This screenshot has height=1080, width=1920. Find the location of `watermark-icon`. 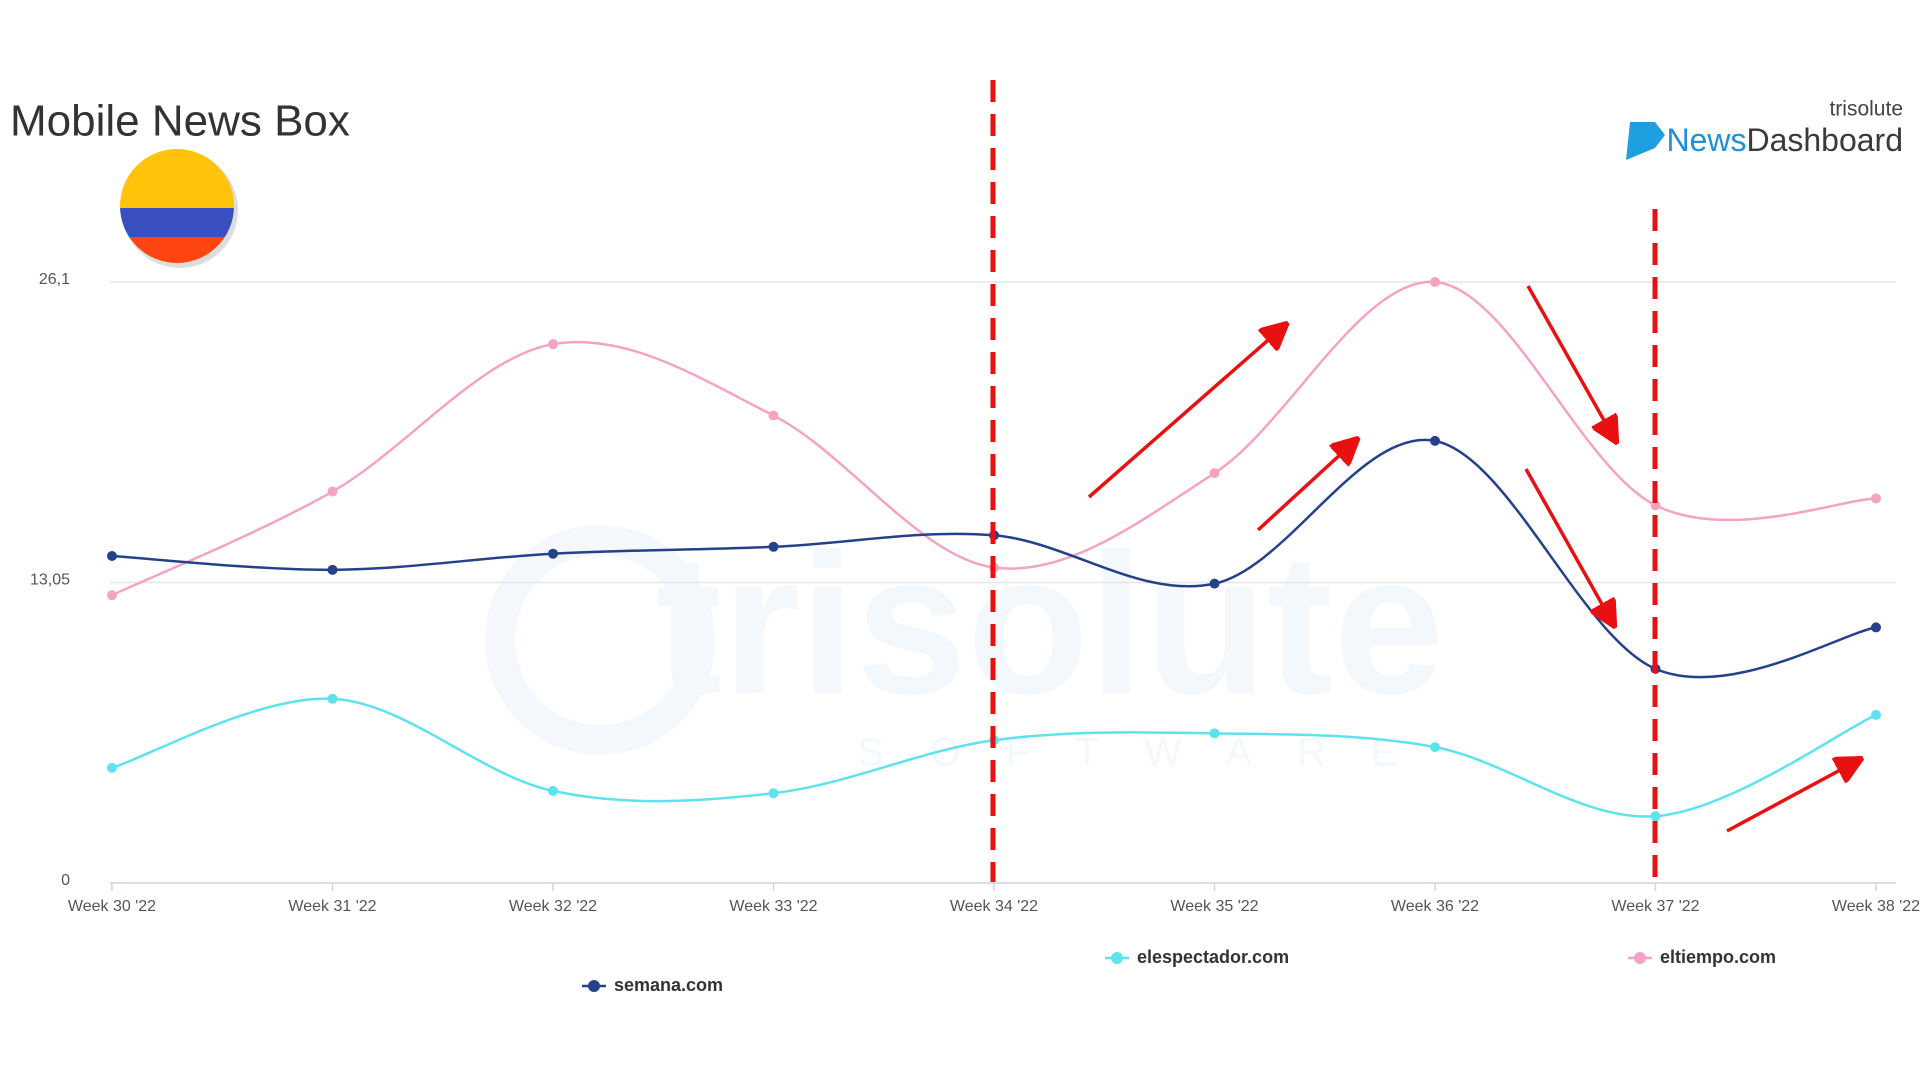

watermark-icon is located at coordinates (600, 640).